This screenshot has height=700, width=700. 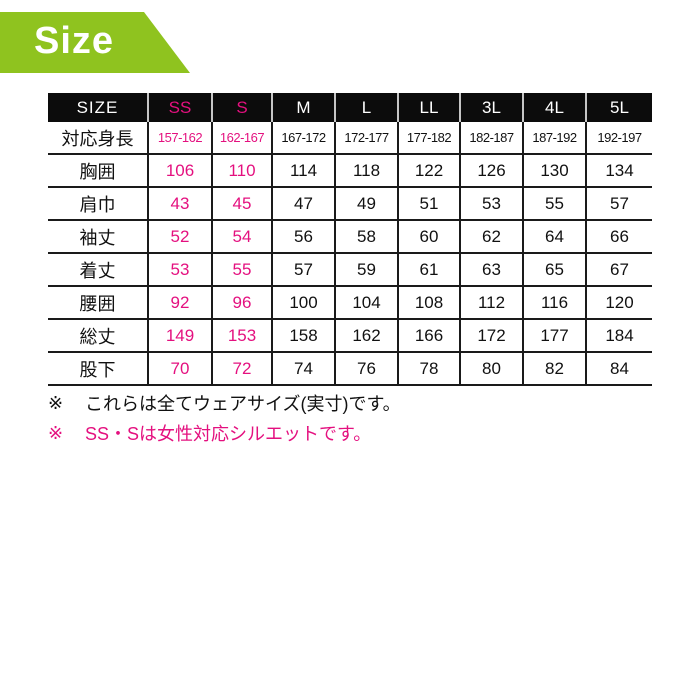 What do you see at coordinates (428, 369) in the screenshot?
I see `cell-value: 78` at bounding box center [428, 369].